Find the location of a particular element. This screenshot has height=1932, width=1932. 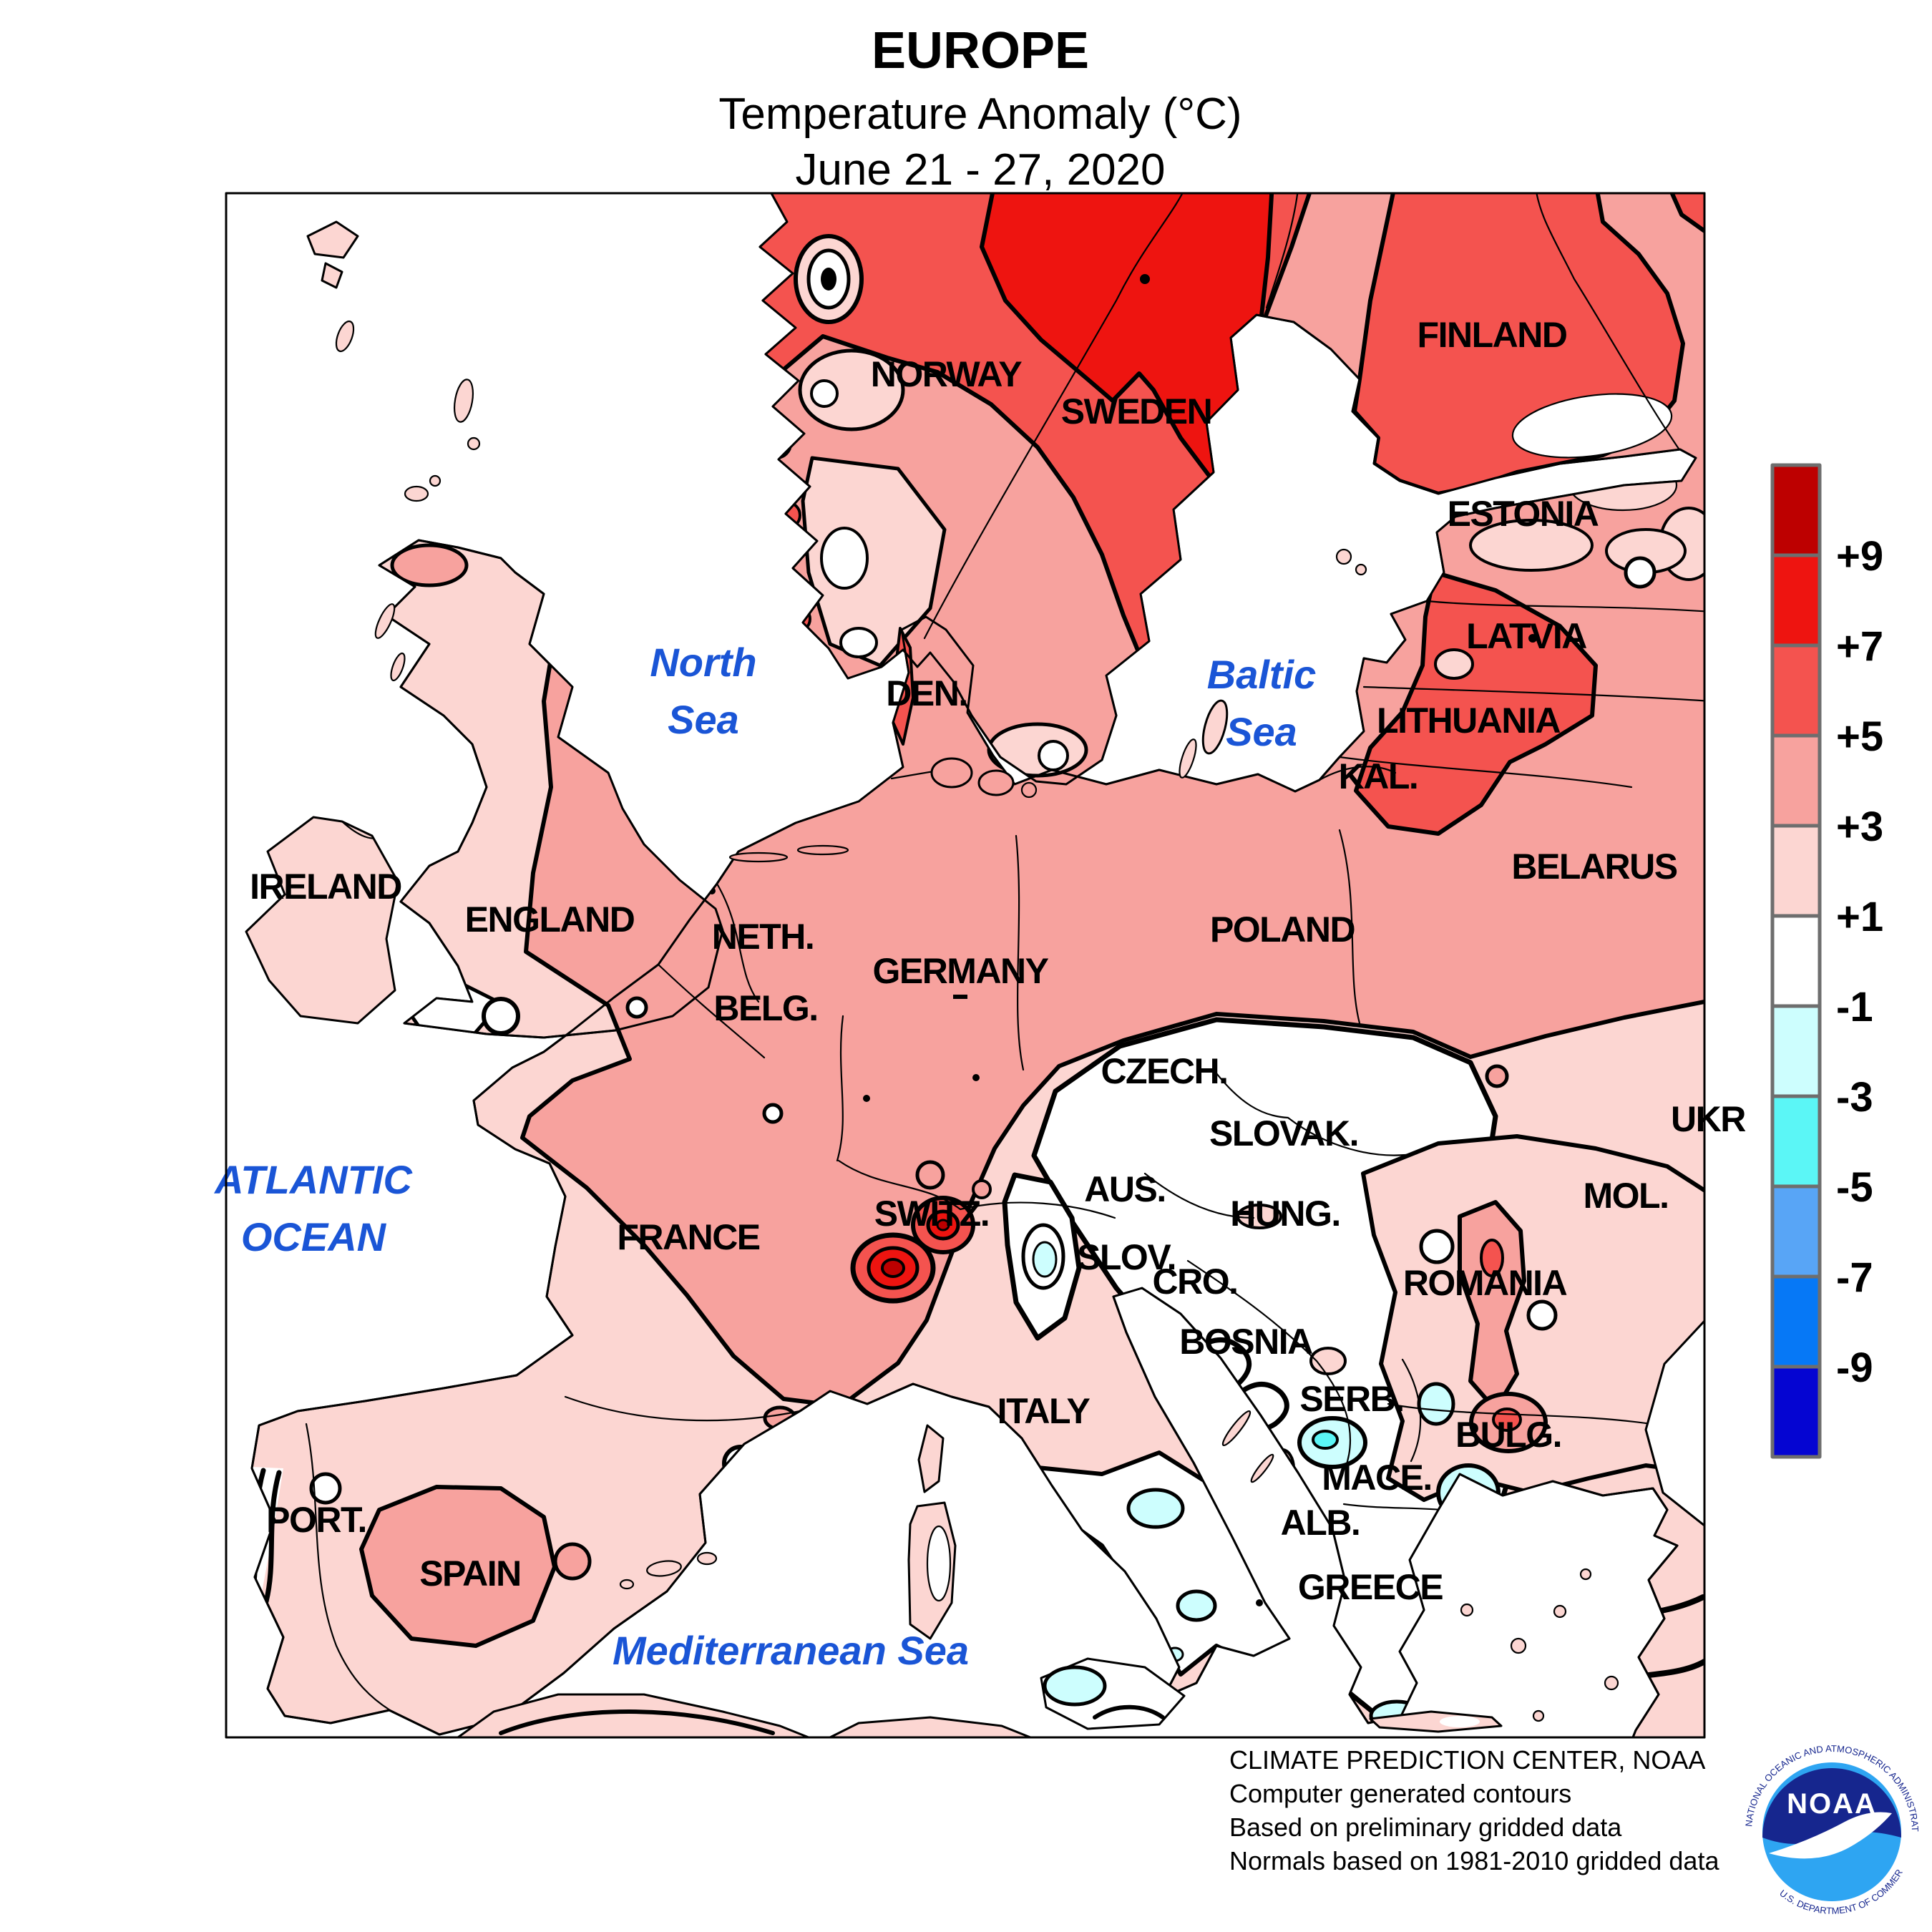

attribution-data: Based on preliminary gridded data is located at coordinates (1425, 1827).